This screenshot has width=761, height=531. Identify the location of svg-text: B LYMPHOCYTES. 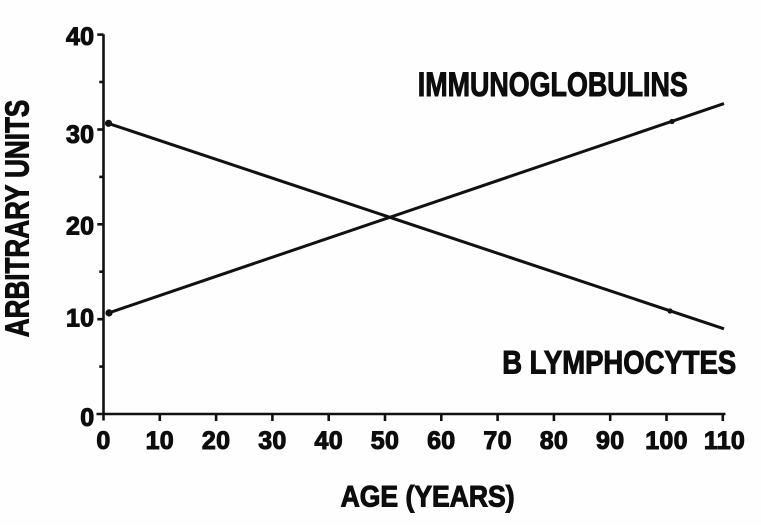
(619, 363).